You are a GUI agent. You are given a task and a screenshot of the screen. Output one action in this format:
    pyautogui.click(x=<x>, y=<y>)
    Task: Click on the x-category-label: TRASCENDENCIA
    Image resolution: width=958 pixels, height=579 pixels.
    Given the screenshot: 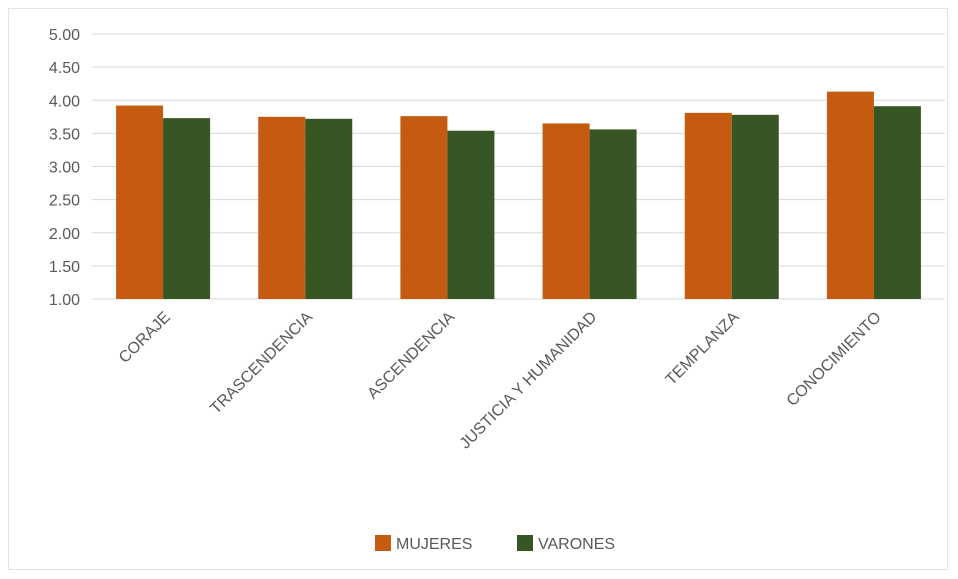 What is the action you would take?
    pyautogui.click(x=261, y=363)
    